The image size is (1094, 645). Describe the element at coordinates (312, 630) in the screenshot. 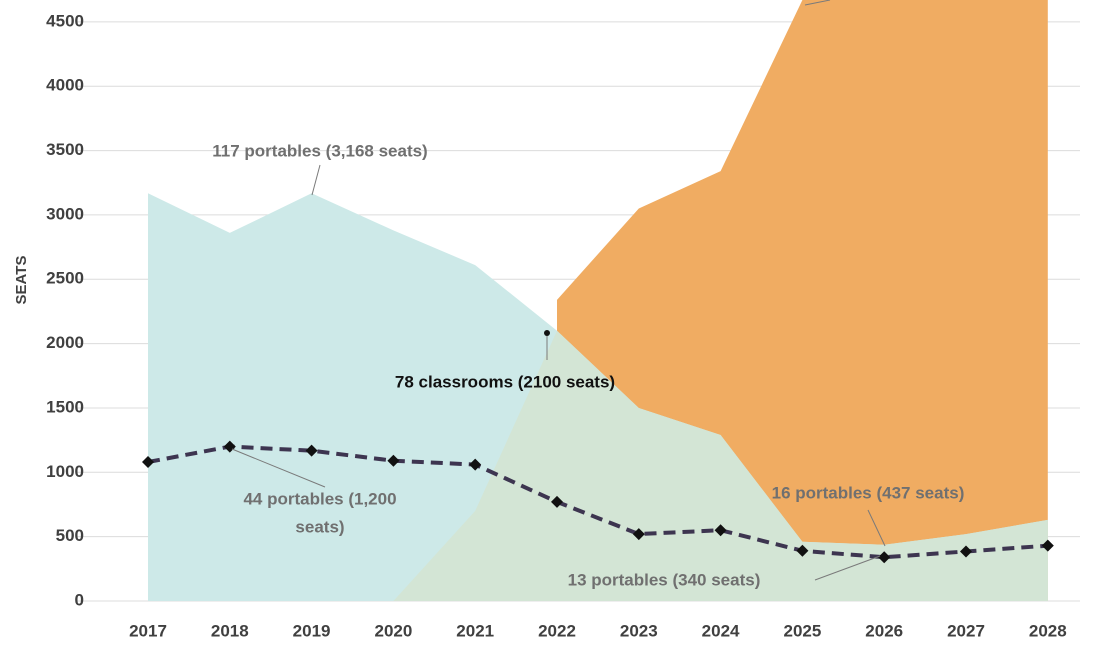

I see `x-tick-label: 2019` at that location.